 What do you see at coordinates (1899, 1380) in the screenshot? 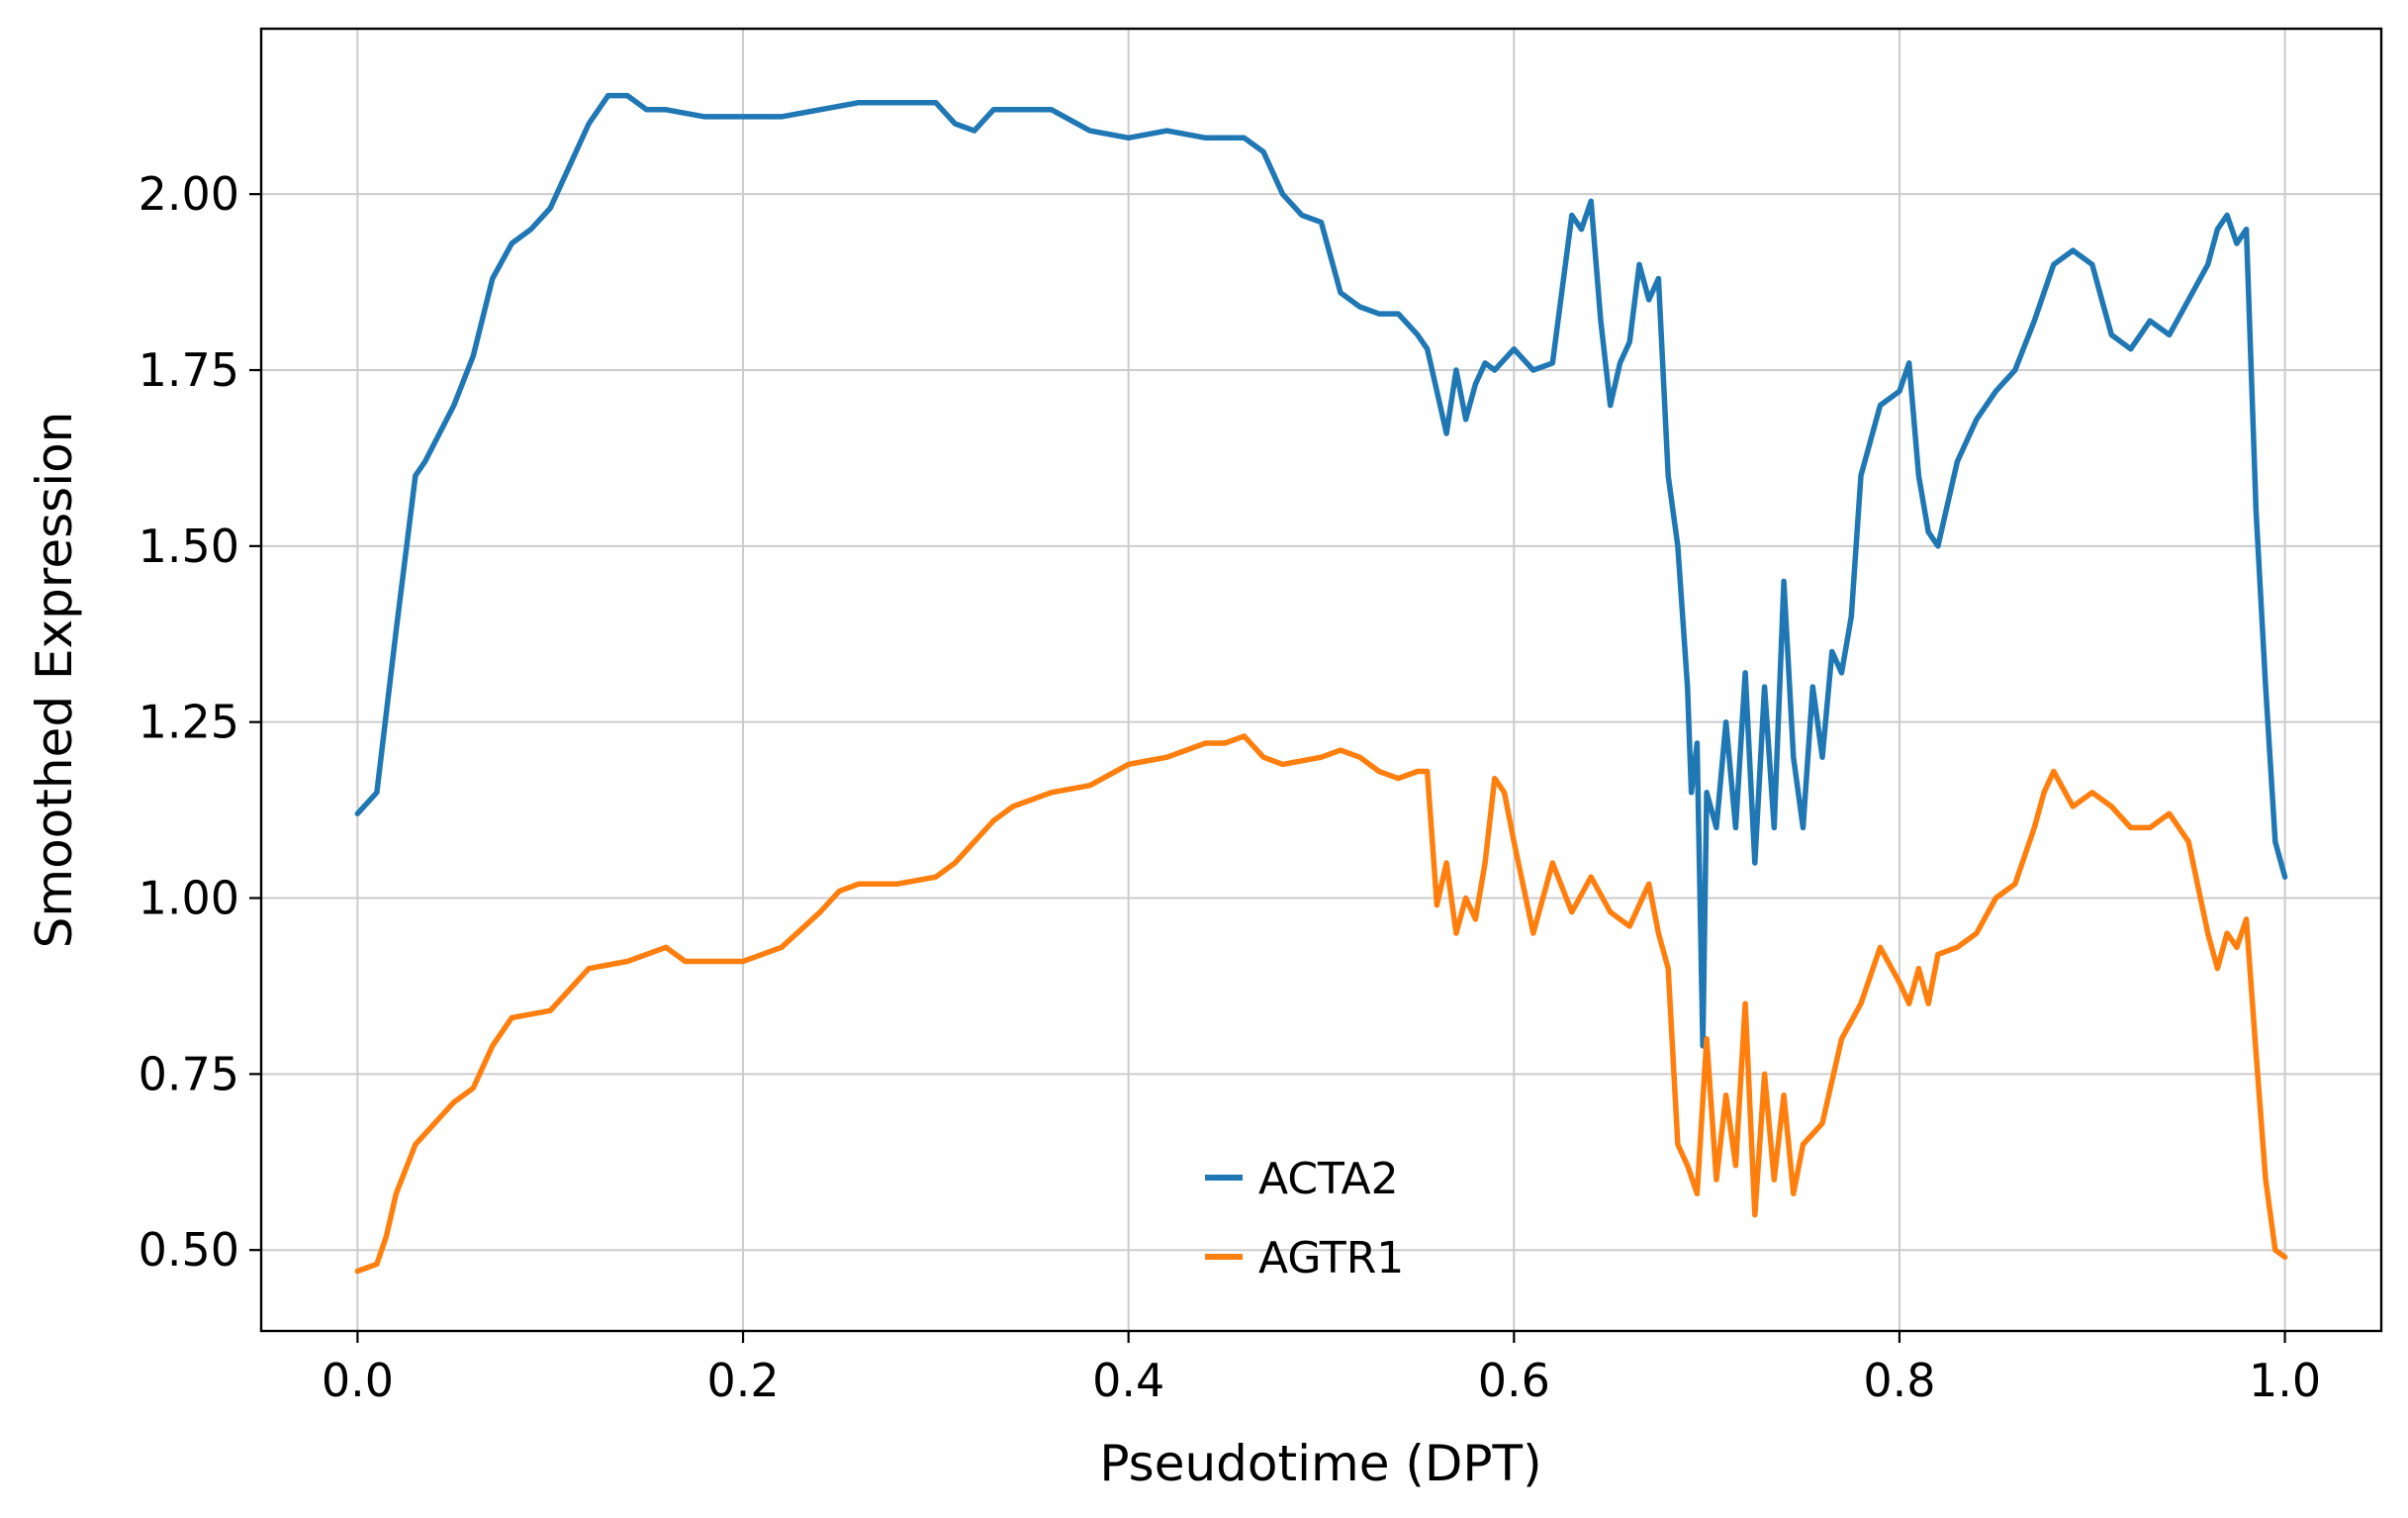
I see `x-tick-label: 0.8` at bounding box center [1899, 1380].